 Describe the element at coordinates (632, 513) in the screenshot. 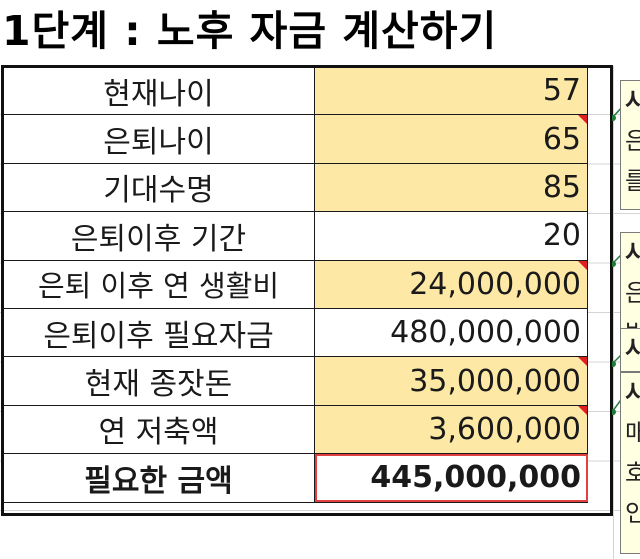

I see `comment-line: 인` at that location.